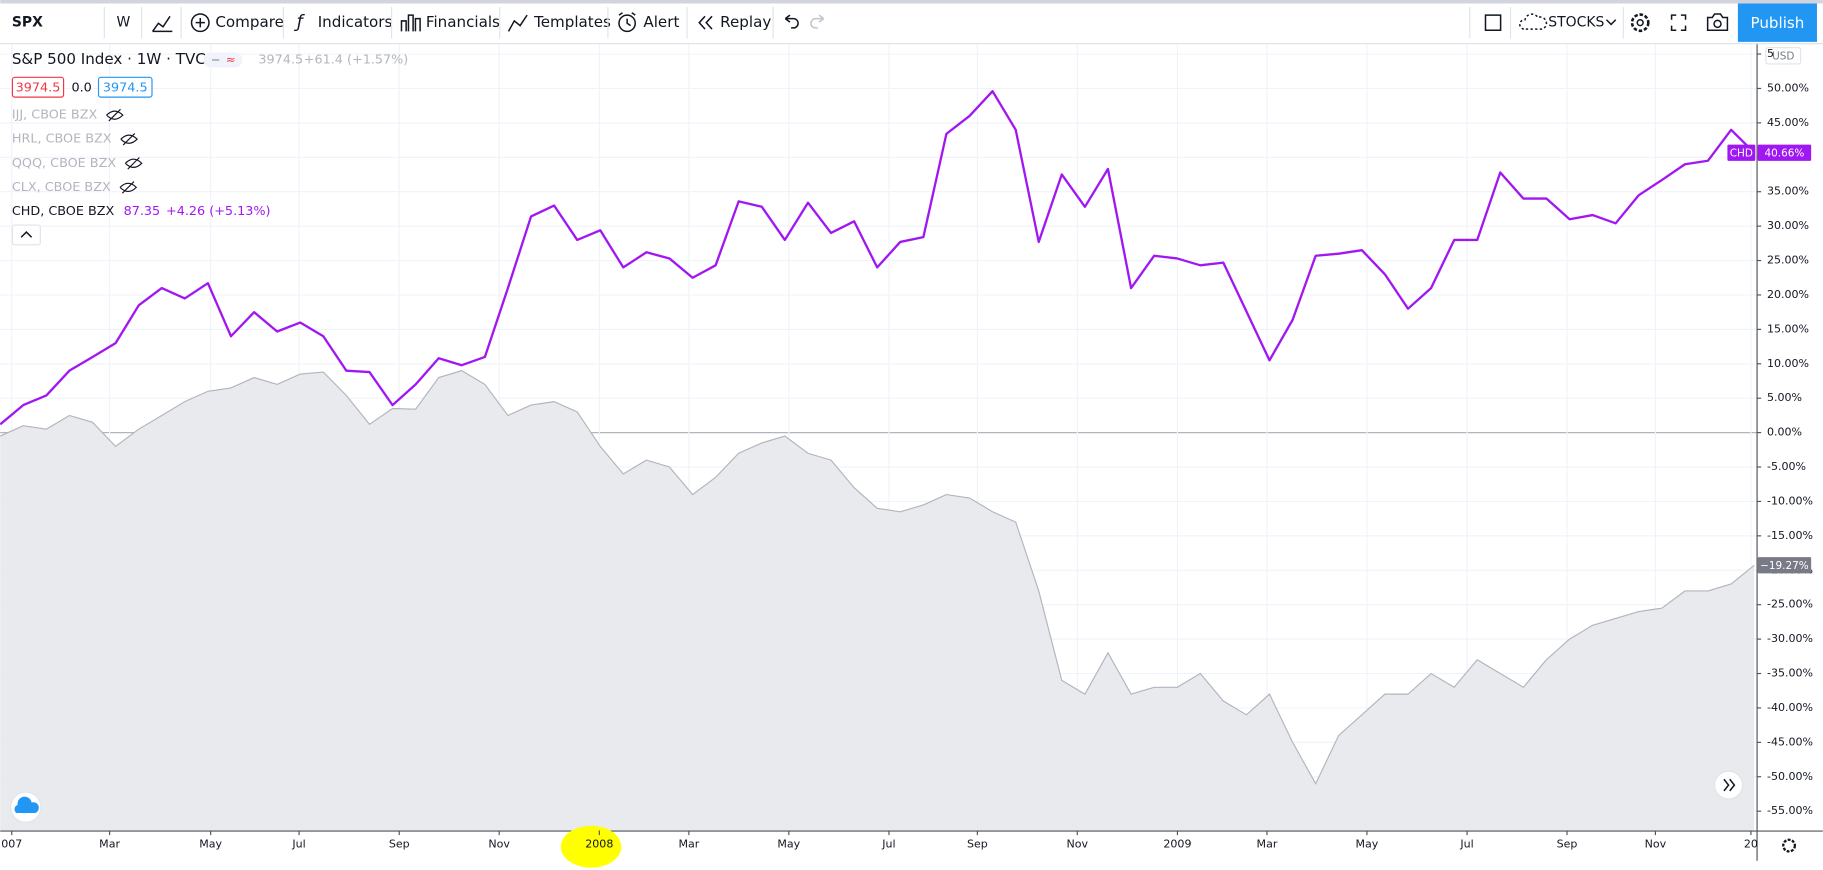 The height and width of the screenshot is (870, 1823). Describe the element at coordinates (61, 187) in the screenshot. I see `overlay-symbol: CLX, CBOE BZX` at that location.